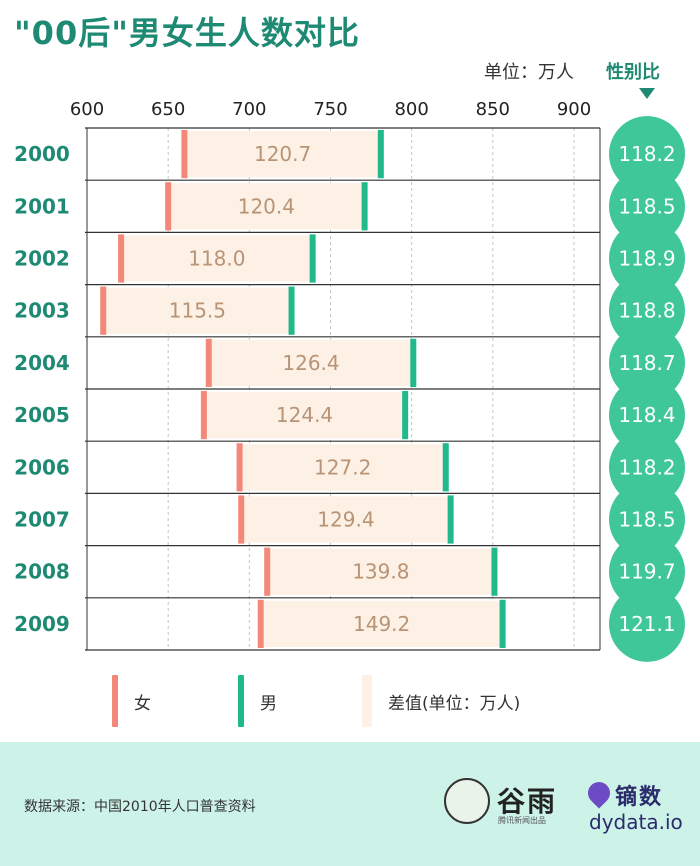 This screenshot has height=866, width=700. What do you see at coordinates (639, 797) in the screenshot?
I see `dydata-logo-text: 镝数` at bounding box center [639, 797].